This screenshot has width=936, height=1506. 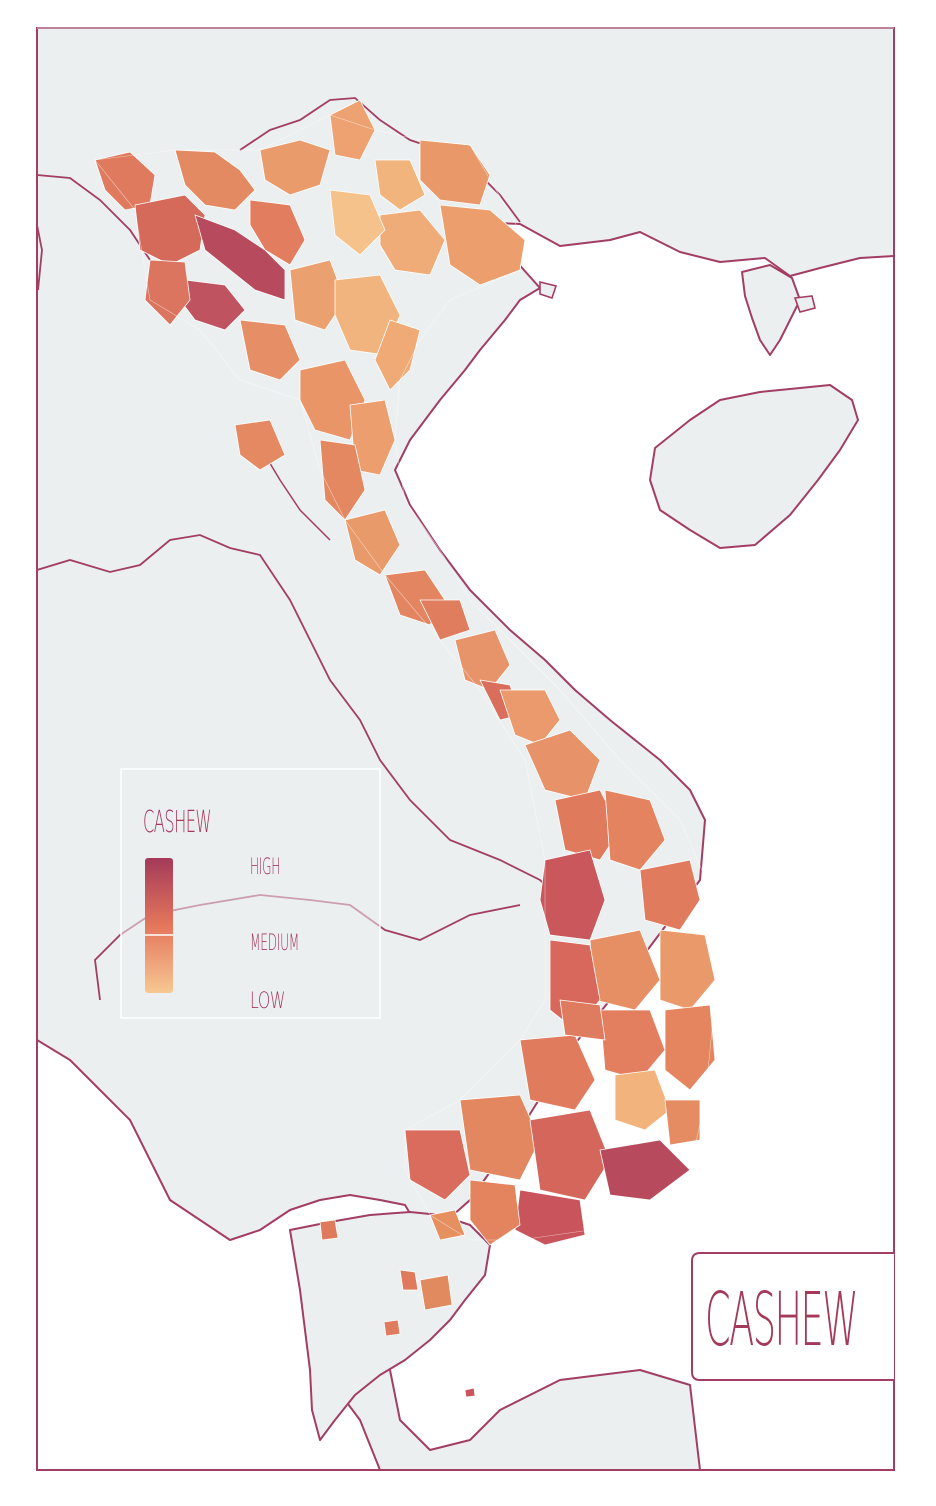 I want to click on title-box: CASHEW, so click(x=792, y=1316).